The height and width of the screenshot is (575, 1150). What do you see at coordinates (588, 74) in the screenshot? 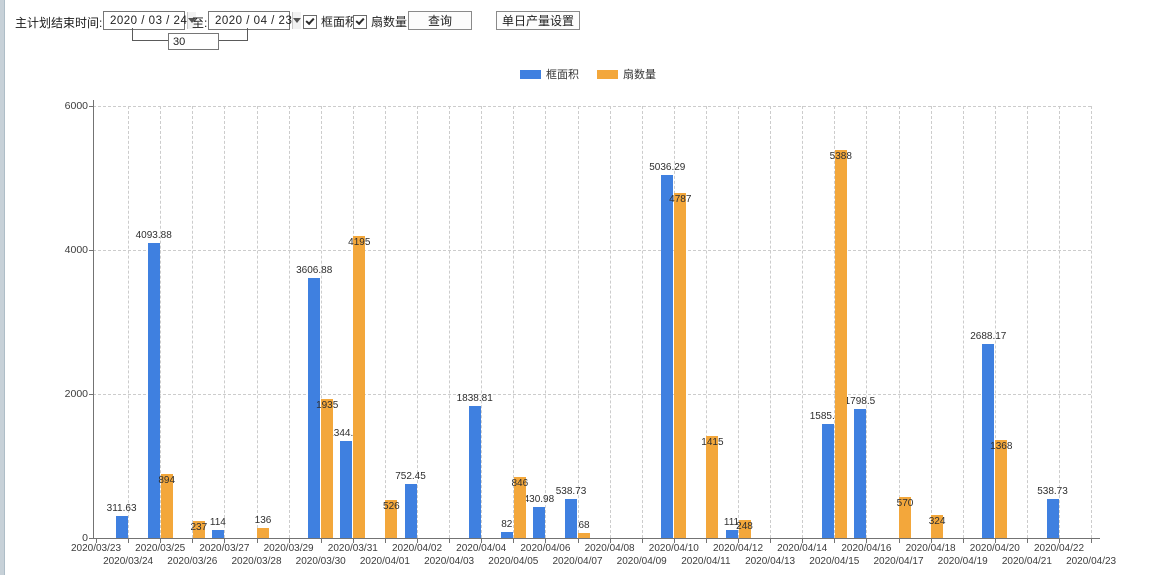
I see `chart-legend: 框面积 扇数量` at bounding box center [588, 74].